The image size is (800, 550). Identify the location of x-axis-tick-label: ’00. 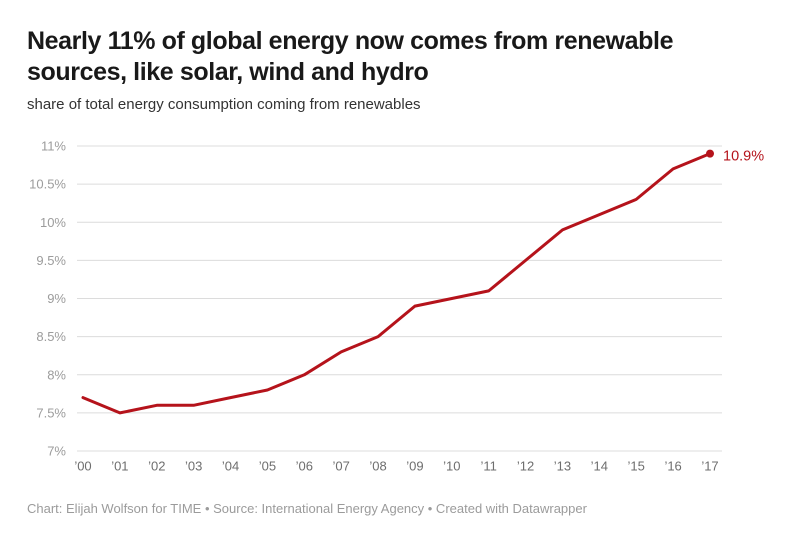
(82, 466).